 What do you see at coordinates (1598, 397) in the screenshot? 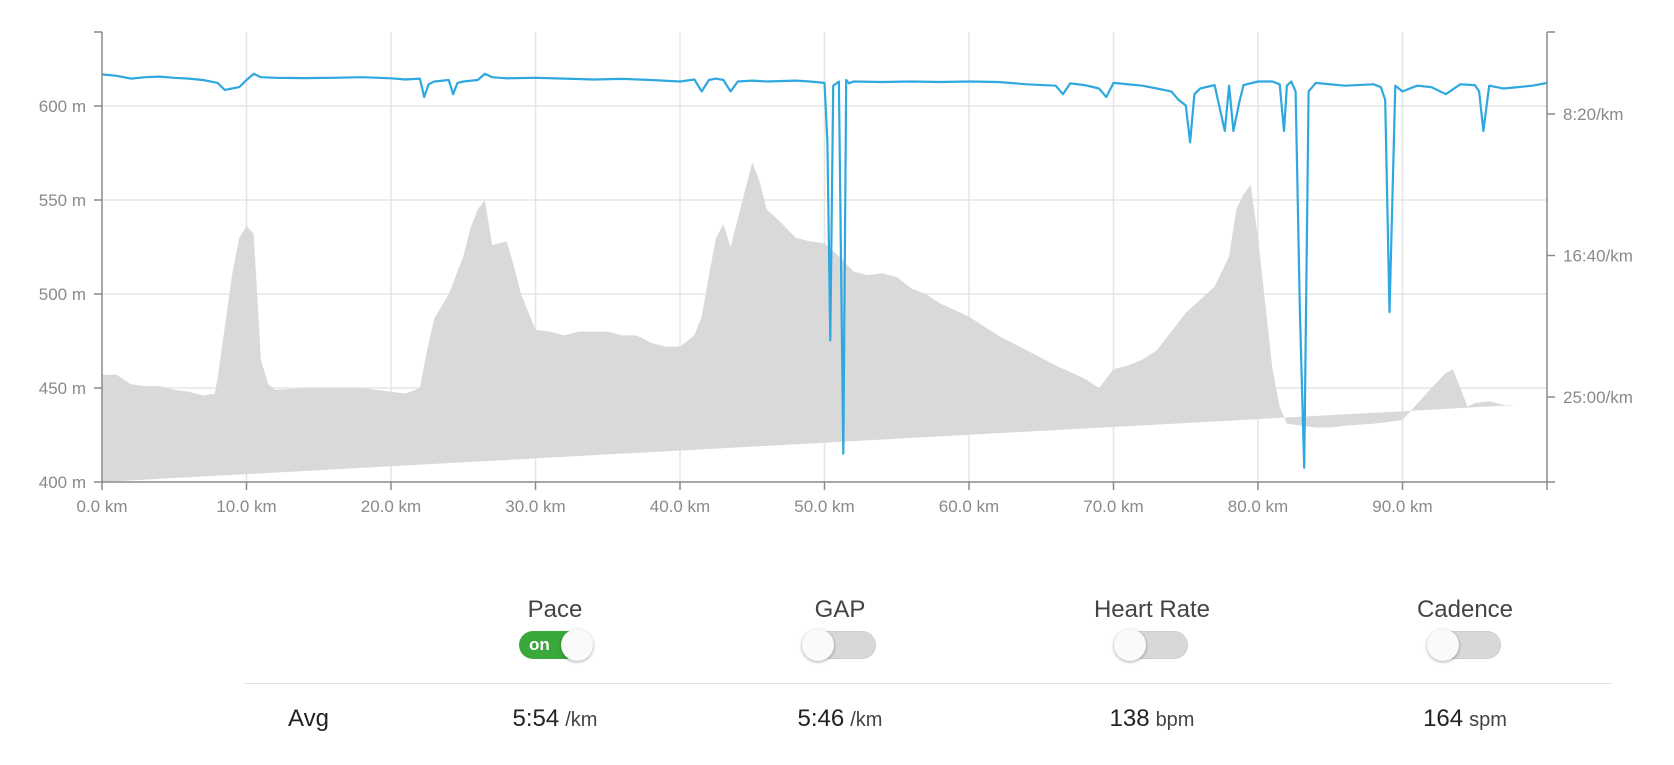
I see `y-right-tick-label: 25:00/km` at bounding box center [1598, 397].